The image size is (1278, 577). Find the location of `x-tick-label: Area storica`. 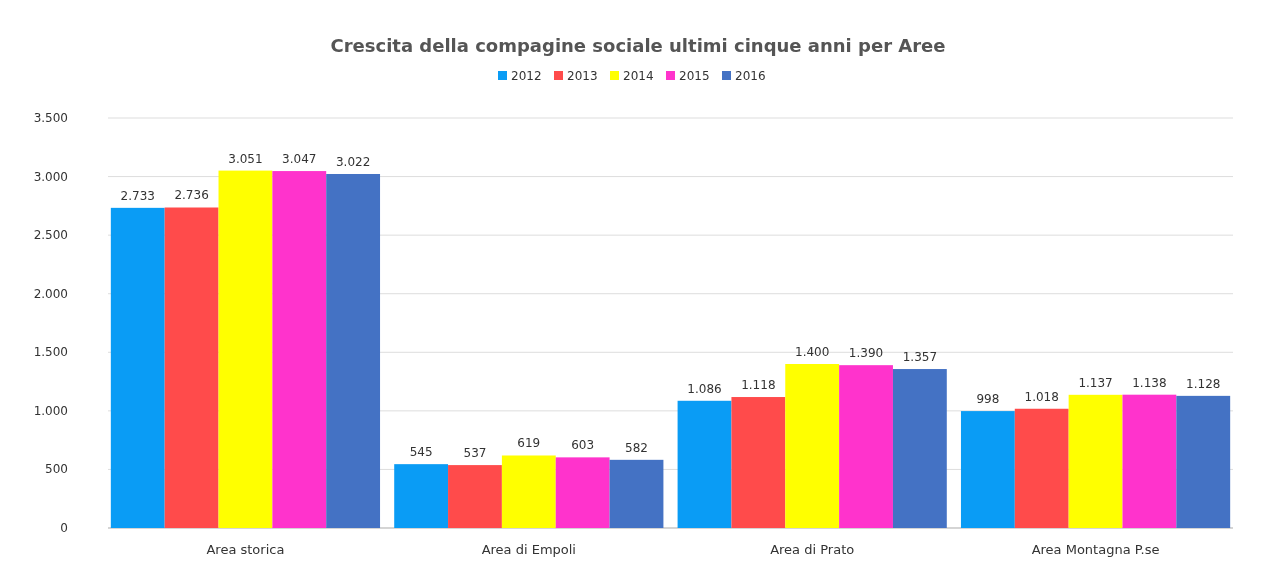

x-tick-label: Area storica is located at coordinates (245, 549).